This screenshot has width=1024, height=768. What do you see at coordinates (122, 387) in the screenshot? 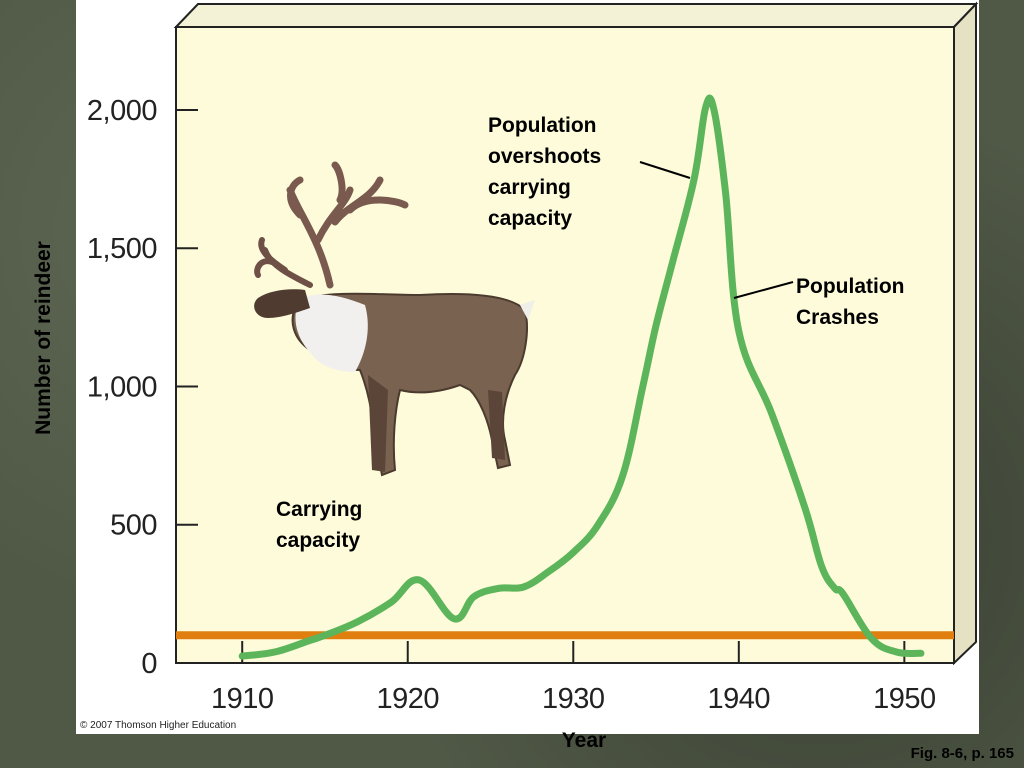
I see `y-tick-label: 1,000` at bounding box center [122, 387].